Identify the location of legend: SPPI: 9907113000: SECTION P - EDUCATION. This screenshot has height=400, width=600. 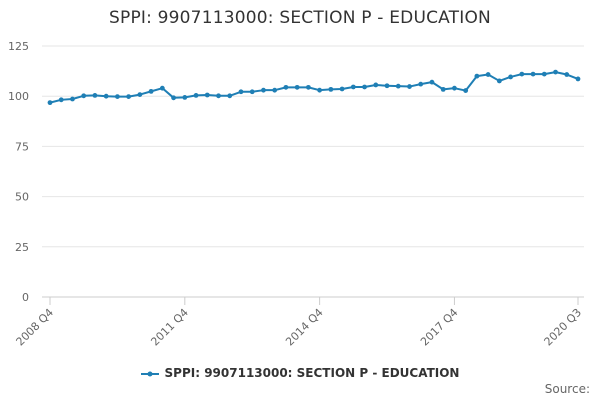
(300, 373).